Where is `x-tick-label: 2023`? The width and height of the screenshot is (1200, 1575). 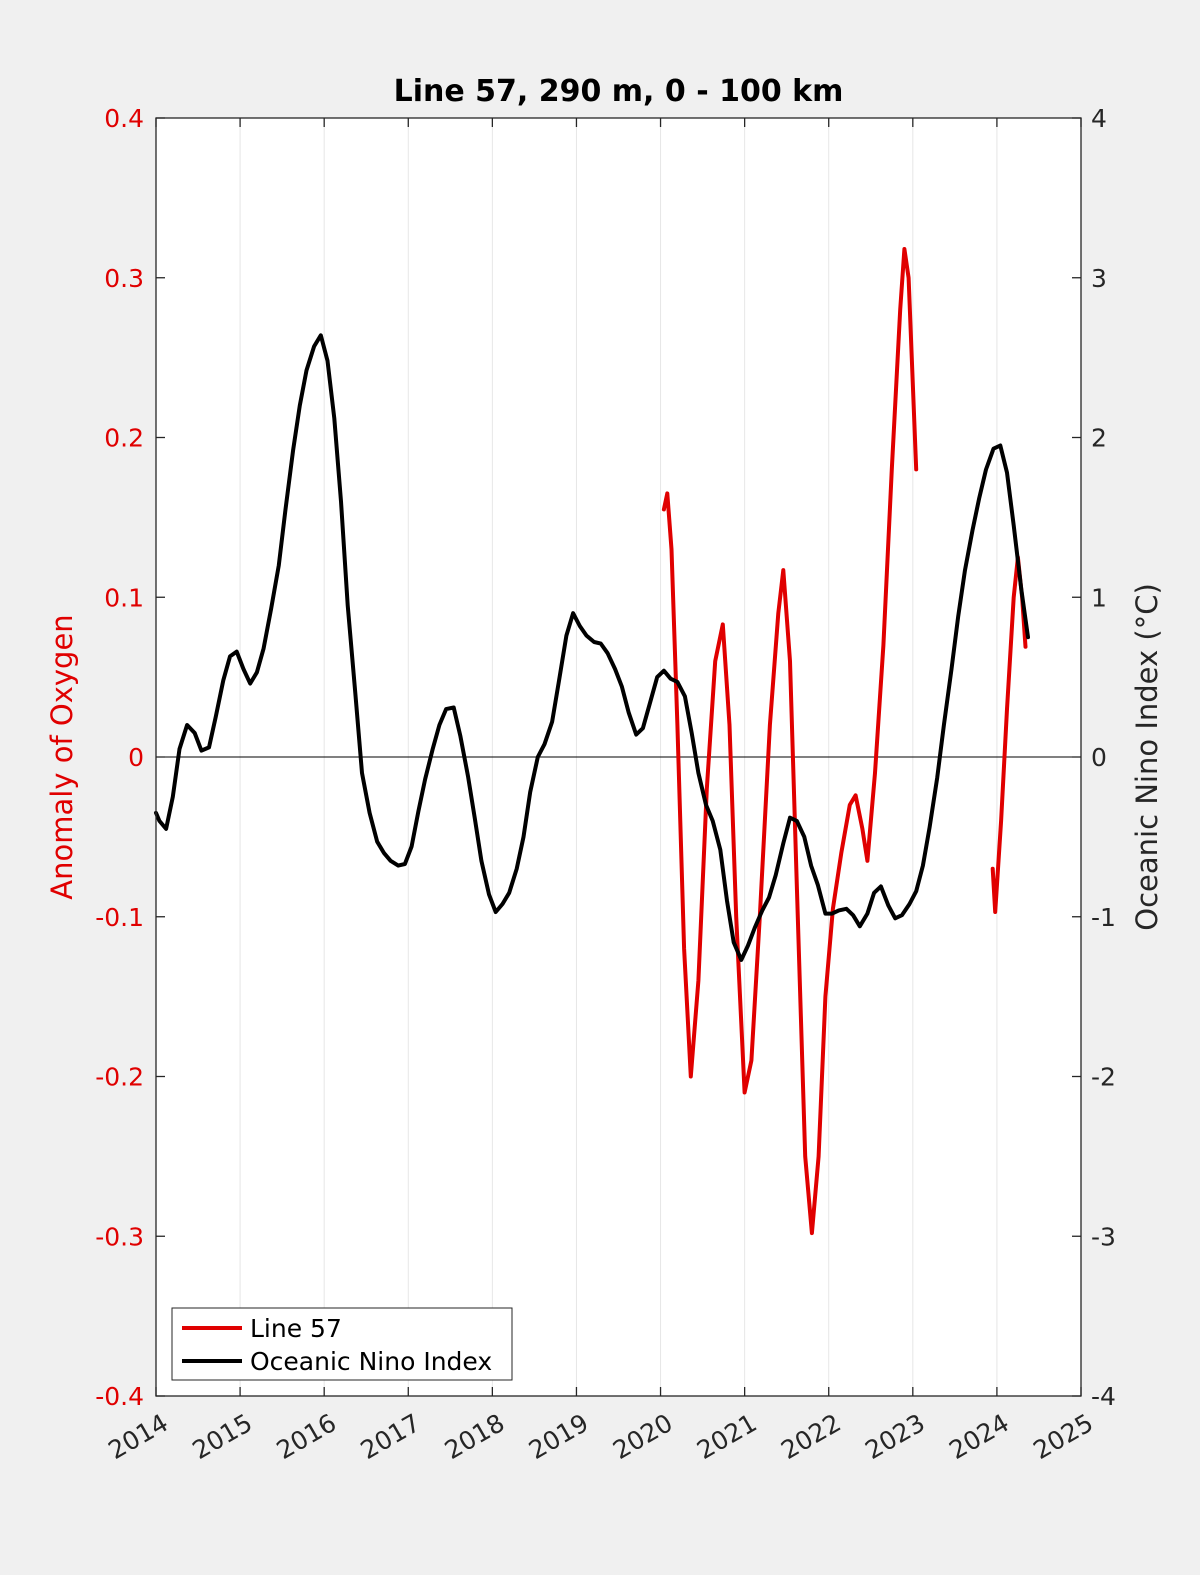 x-tick-label: 2023 is located at coordinates (895, 1436).